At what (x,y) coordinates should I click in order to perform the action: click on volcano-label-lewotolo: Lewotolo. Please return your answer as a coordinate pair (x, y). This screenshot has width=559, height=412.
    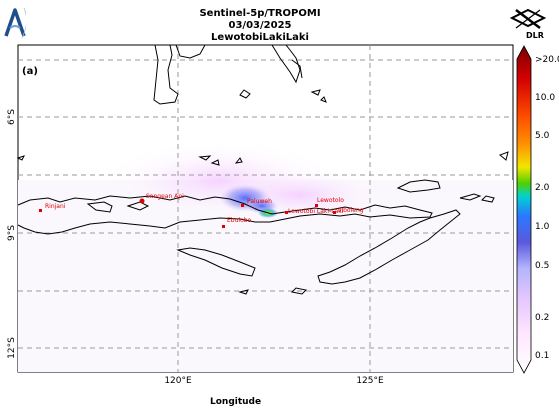
    Looking at the image, I should click on (330, 200).